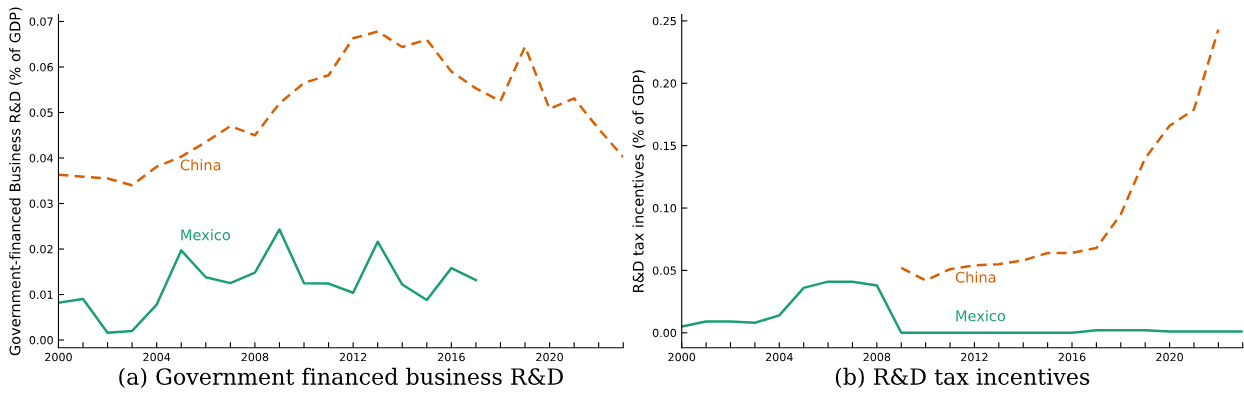 This screenshot has height=419, width=1244. Describe the element at coordinates (664, 146) in the screenshot. I see `y-tick-label: 0.15` at that location.